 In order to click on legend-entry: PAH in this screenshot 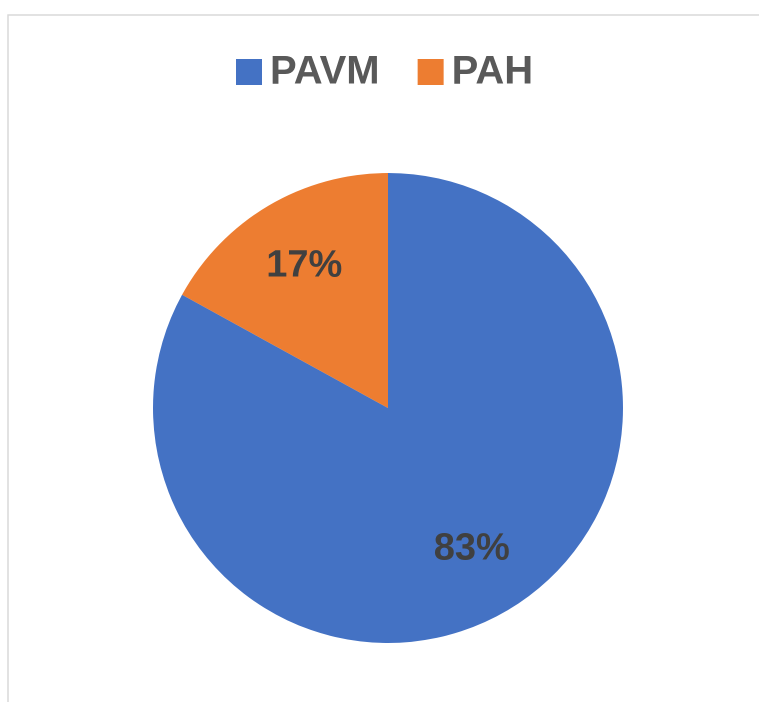, I will do `click(492, 71)`.